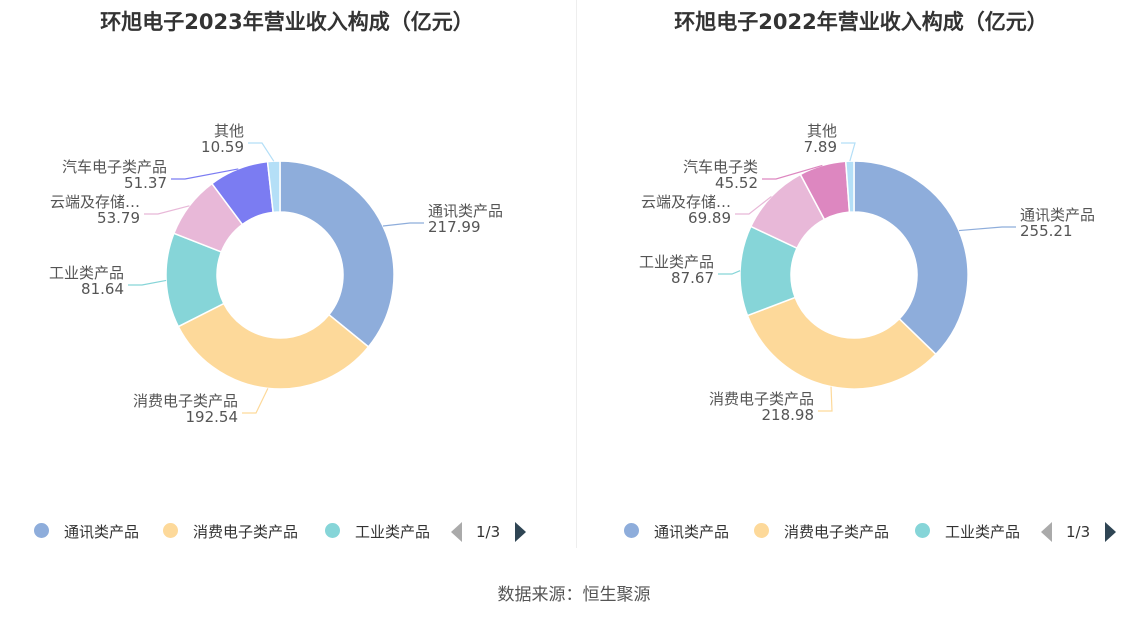 This screenshot has height=619, width=1148. I want to click on chart-title: 环旭电子2022年营业收入构成（亿元）, so click(861, 22).